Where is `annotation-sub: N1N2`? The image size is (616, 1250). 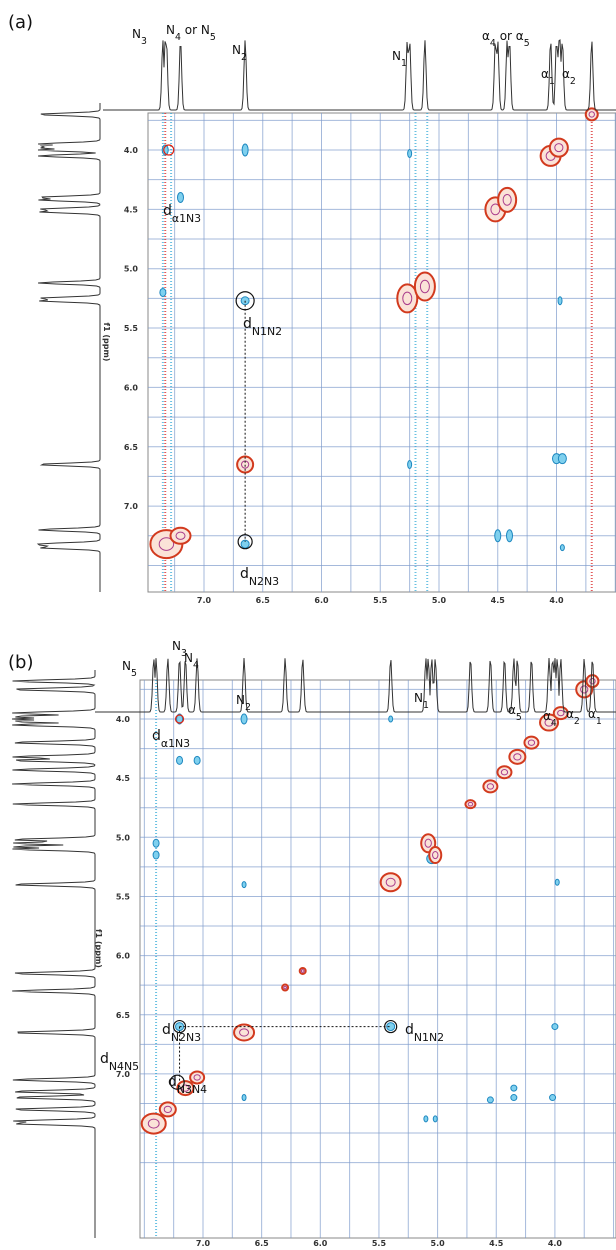
annotation-sub: N1N2 is located at coordinates (267, 331).